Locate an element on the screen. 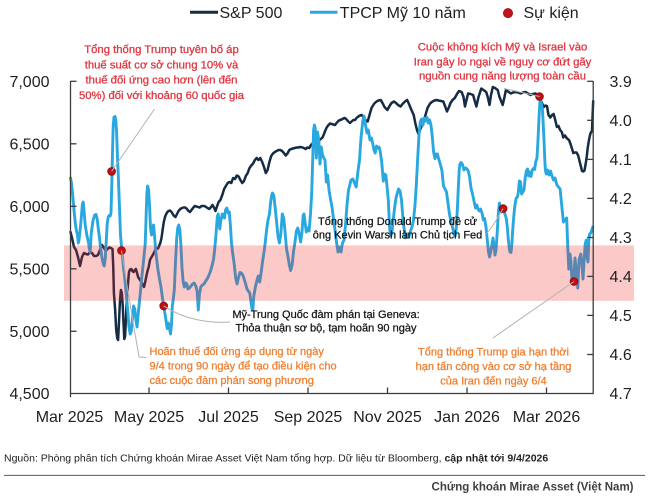 The width and height of the screenshot is (649, 496). svg-text: 4.1 is located at coordinates (621, 160).